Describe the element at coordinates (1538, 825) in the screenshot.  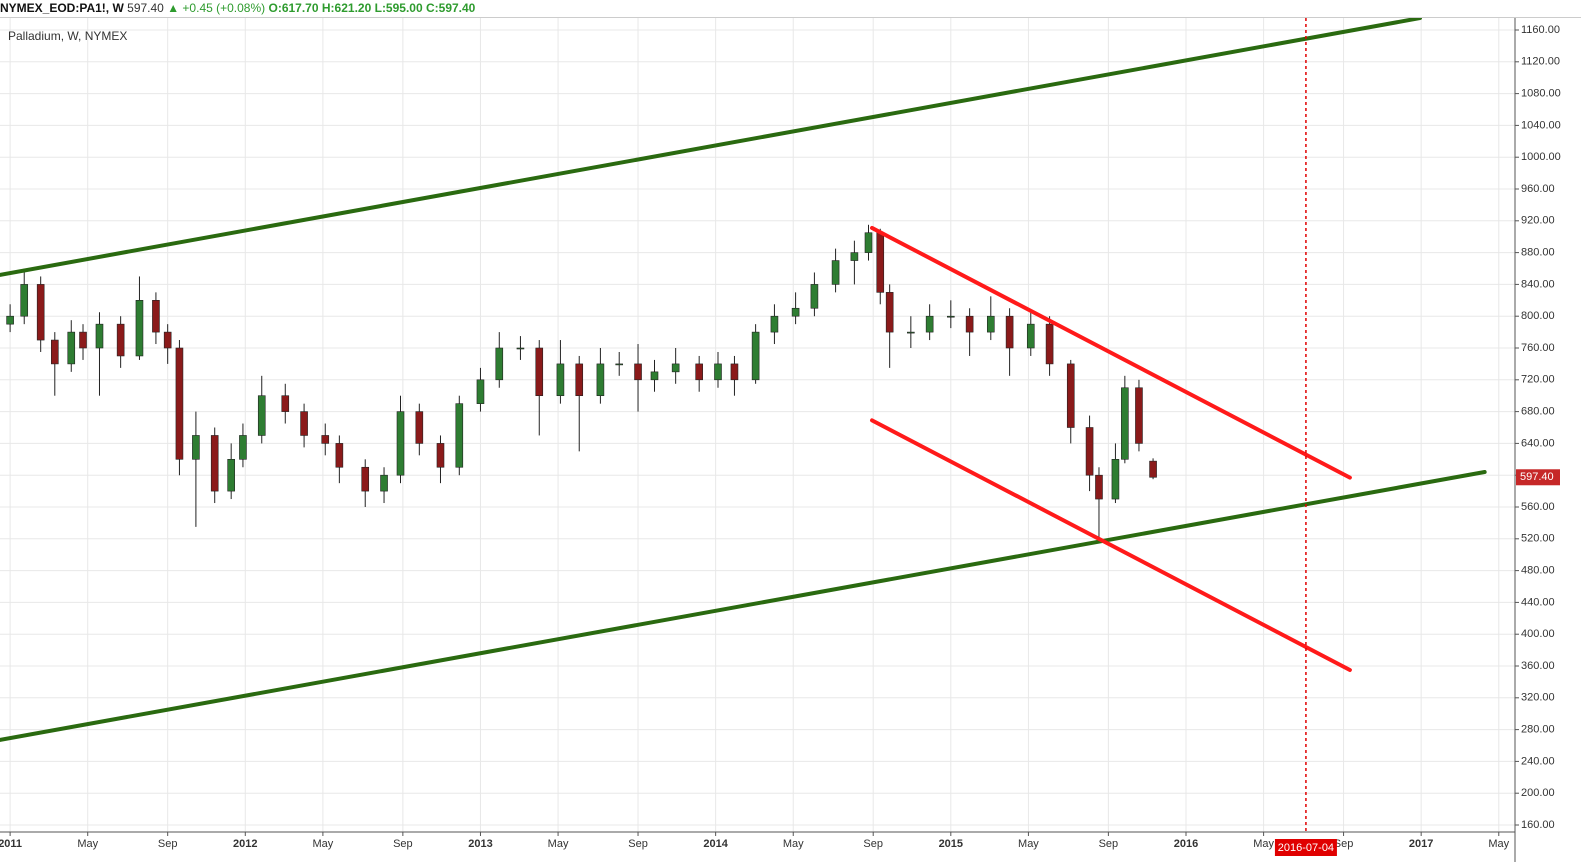
I see `y-tick-label: 160.00` at that location.